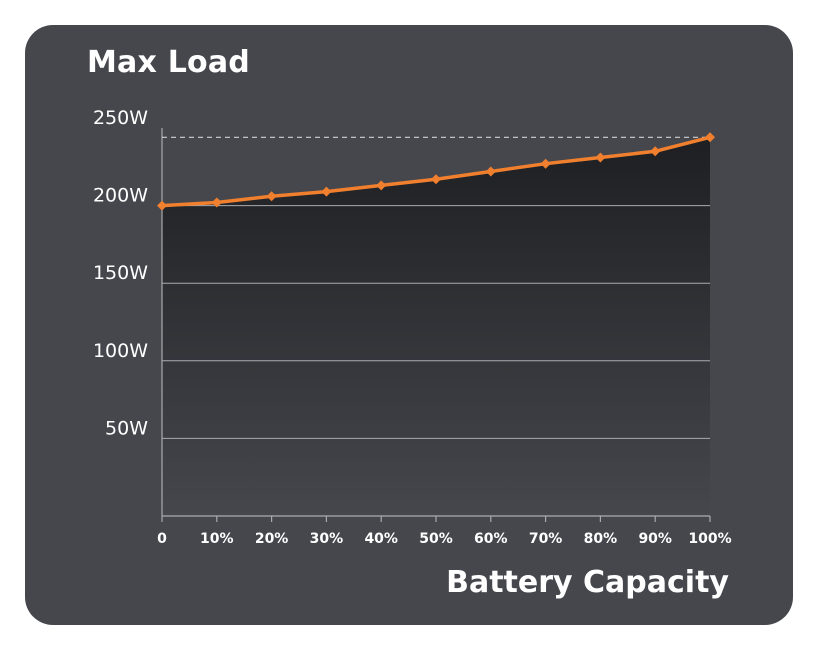  I want to click on y-tick-label: 200W, so click(120, 196).